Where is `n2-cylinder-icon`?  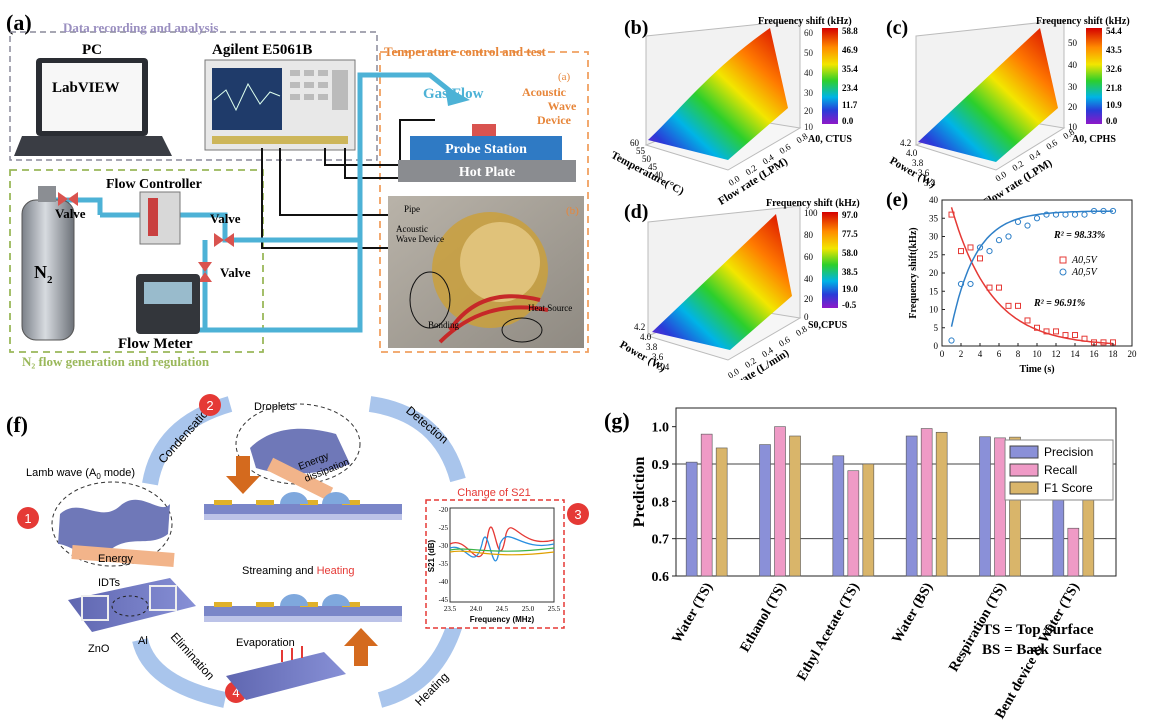 n2-cylinder-icon is located at coordinates (48, 270).